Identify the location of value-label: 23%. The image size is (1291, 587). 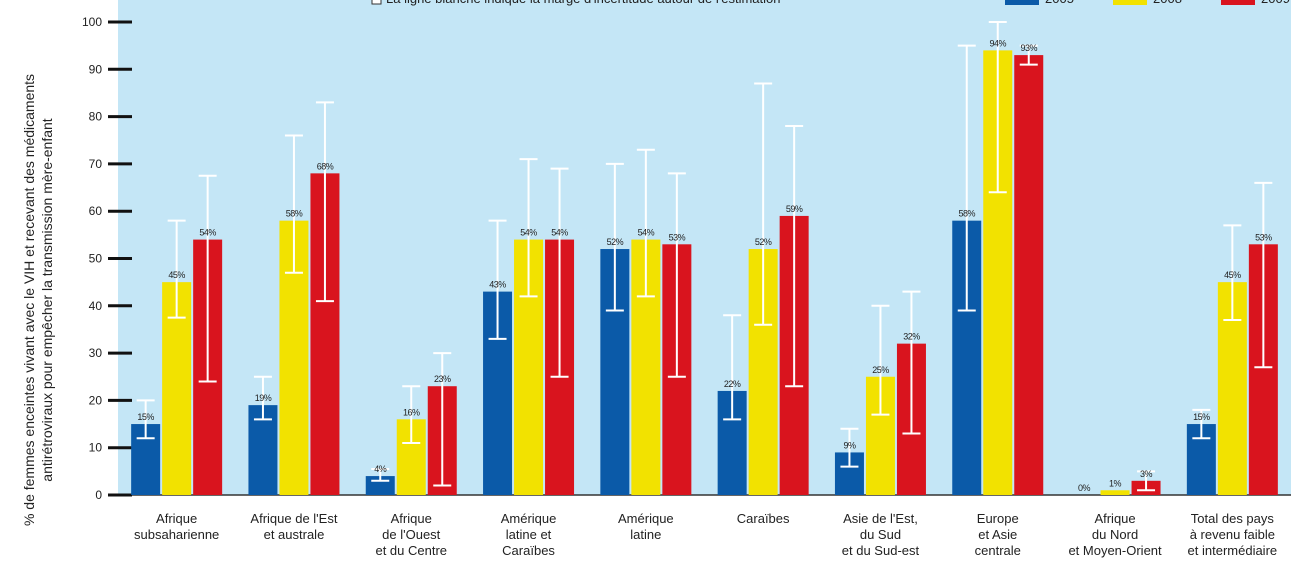
(442, 379).